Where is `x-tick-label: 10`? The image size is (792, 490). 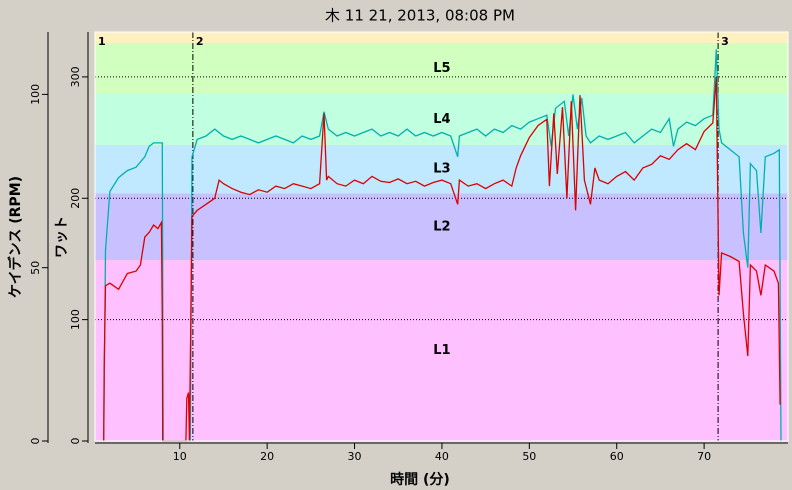 x-tick-label: 10 is located at coordinates (180, 456).